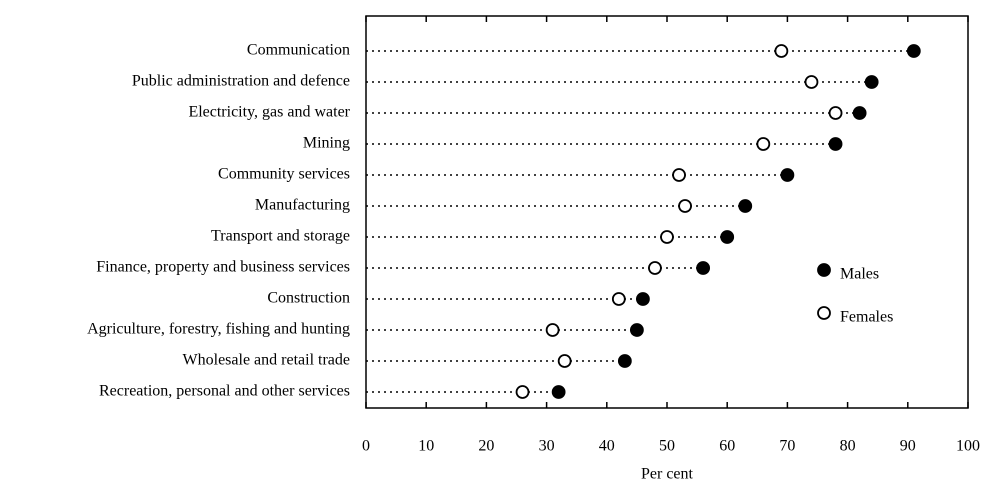  What do you see at coordinates (486, 446) in the screenshot?
I see `x-tick-label: 20` at bounding box center [486, 446].